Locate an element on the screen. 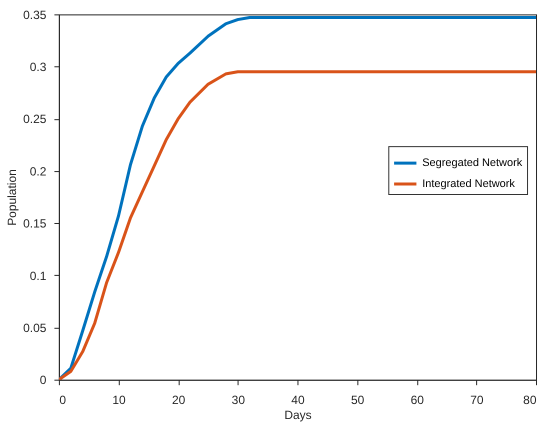 This screenshot has height=429, width=545. x-tick-label: 40 is located at coordinates (298, 400).